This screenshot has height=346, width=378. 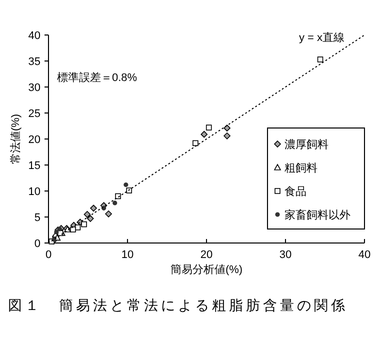 What do you see at coordinates (321, 37) in the screenshot?
I see `series-label: y = x直線` at bounding box center [321, 37].